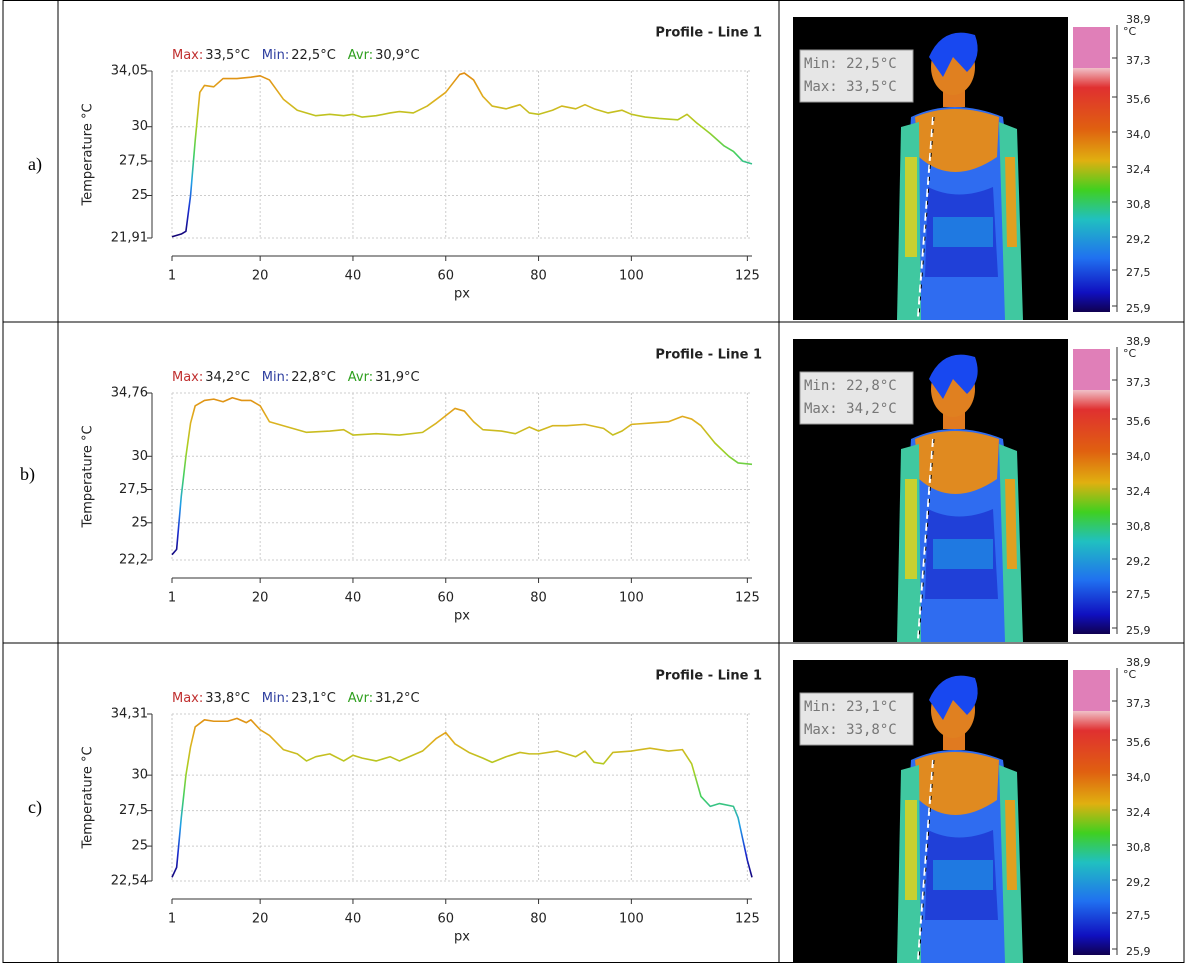 The width and height of the screenshot is (1187, 963). I want to click on overlay-text: Max: 33,5°C, so click(850, 87).